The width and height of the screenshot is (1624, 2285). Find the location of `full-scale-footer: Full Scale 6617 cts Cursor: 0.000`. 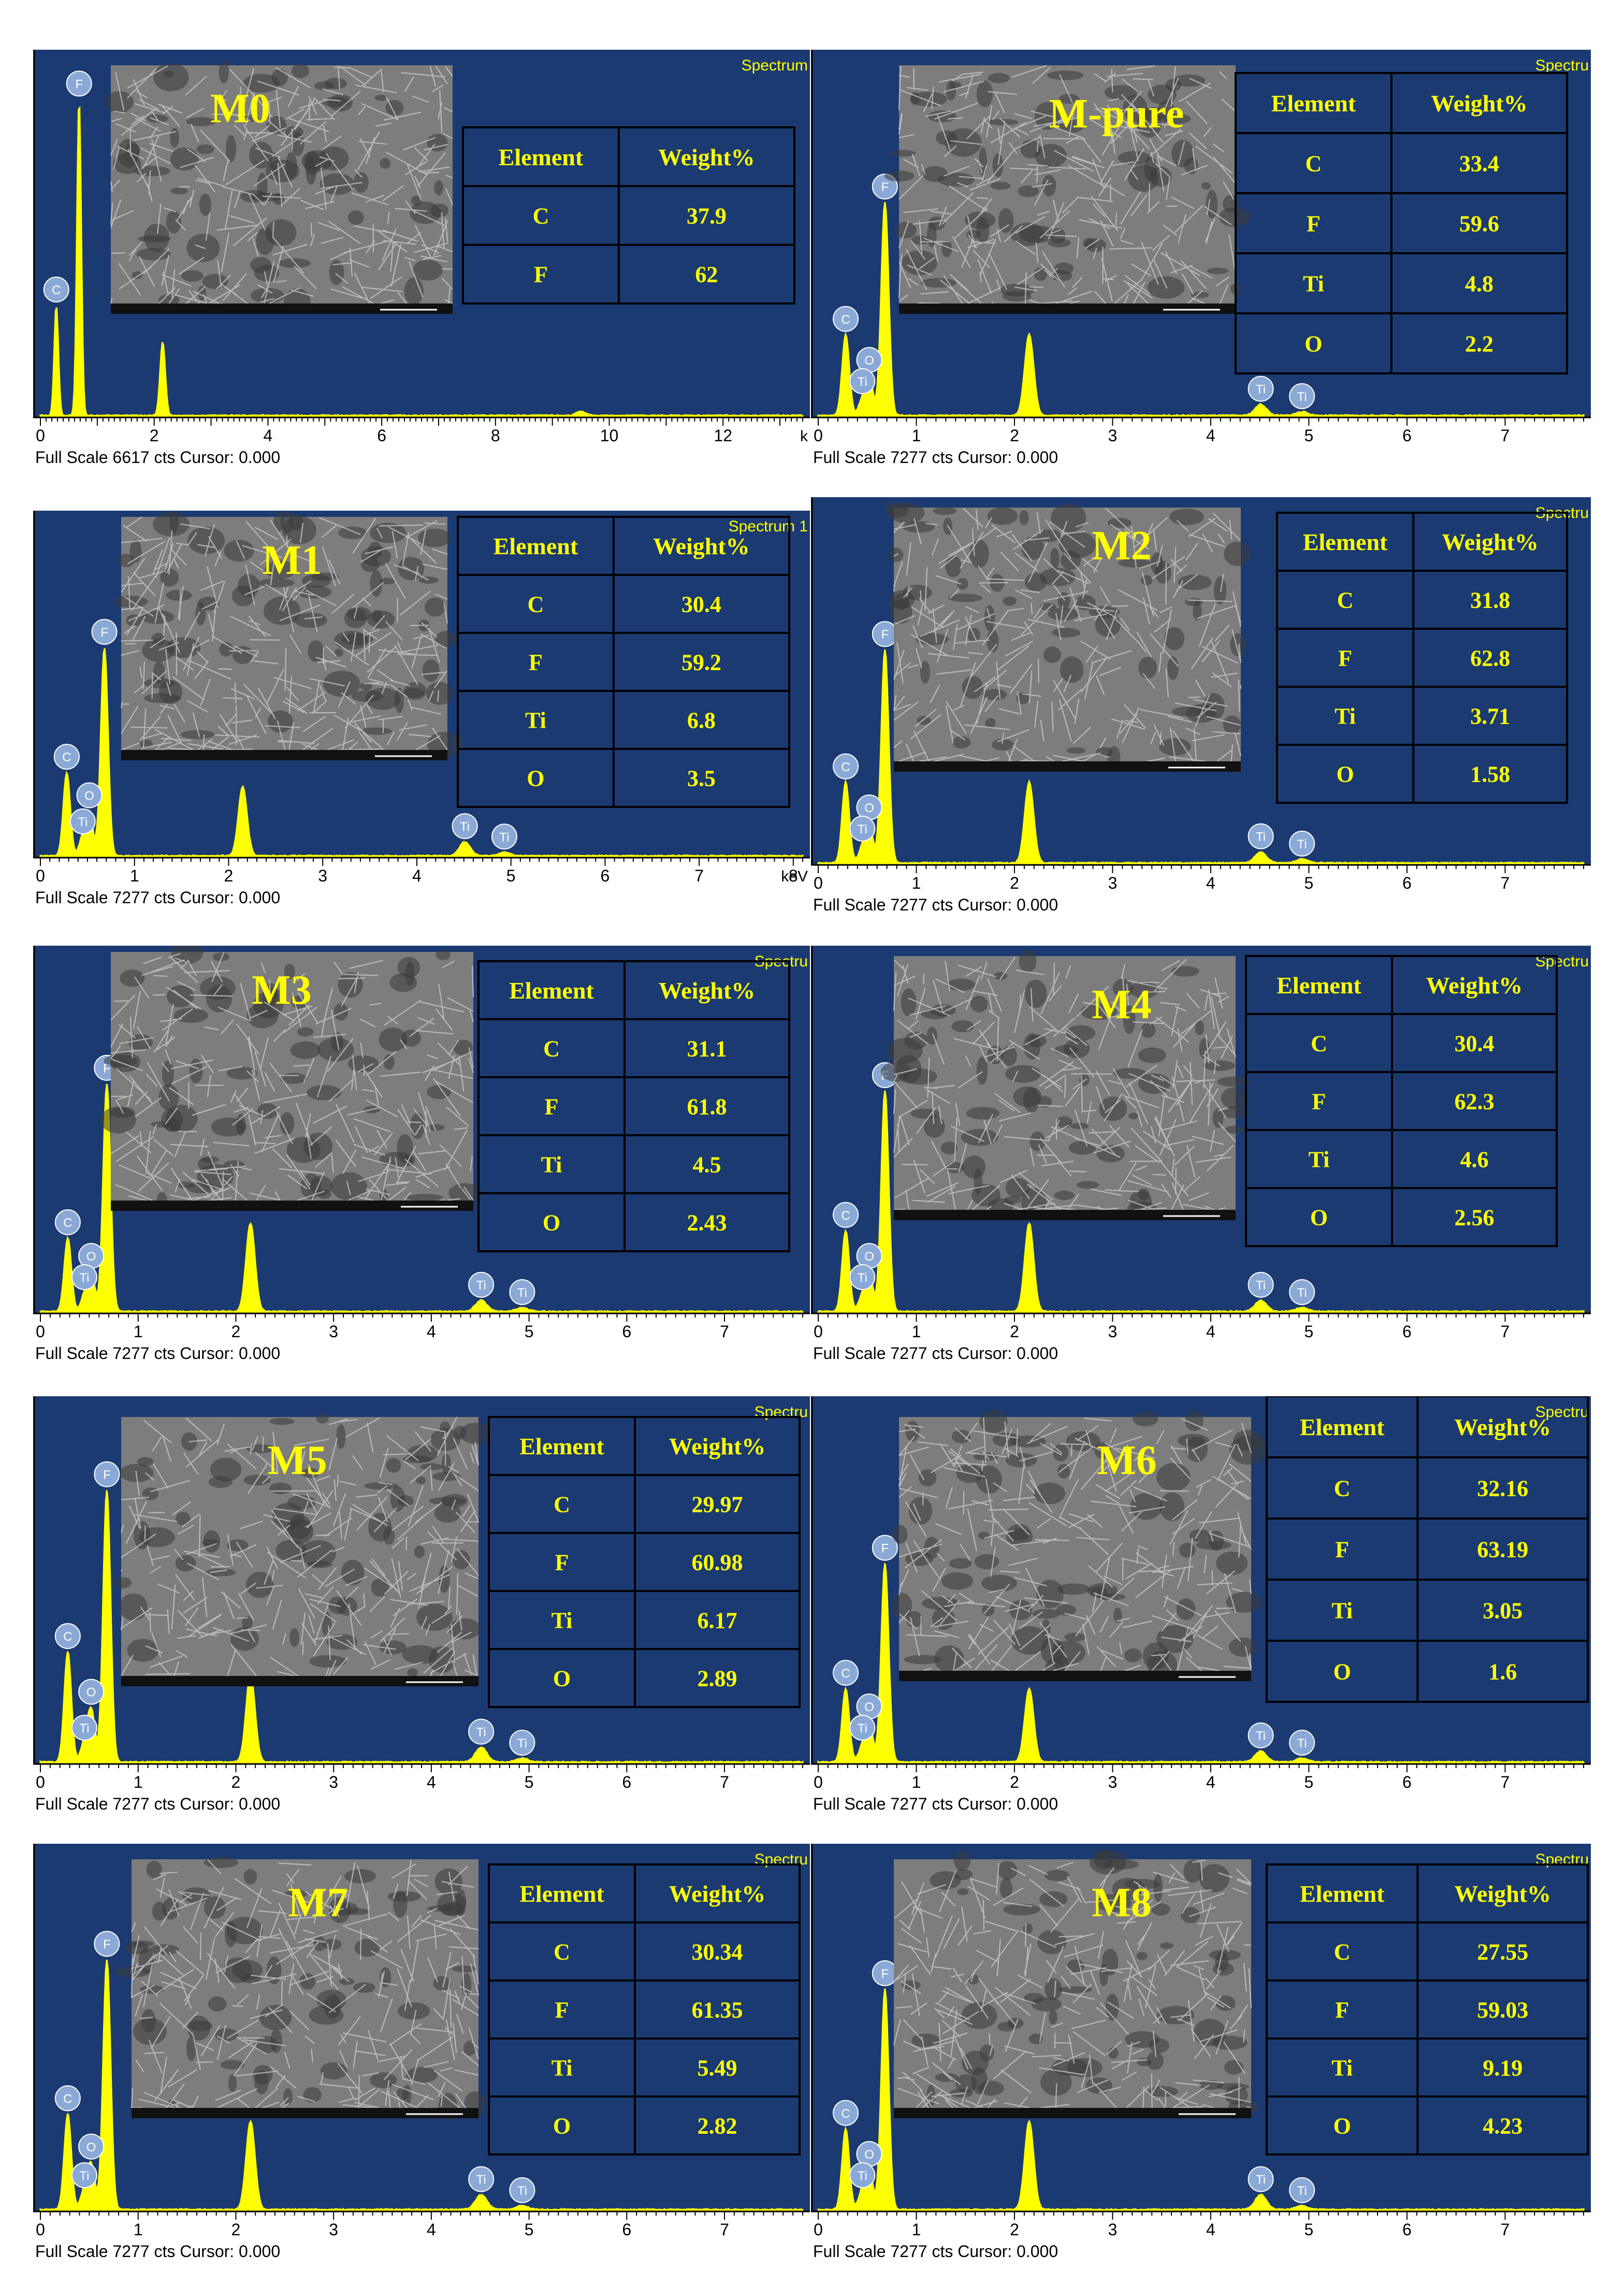

full-scale-footer: Full Scale 6617 cts Cursor: 0.000 is located at coordinates (158, 457).